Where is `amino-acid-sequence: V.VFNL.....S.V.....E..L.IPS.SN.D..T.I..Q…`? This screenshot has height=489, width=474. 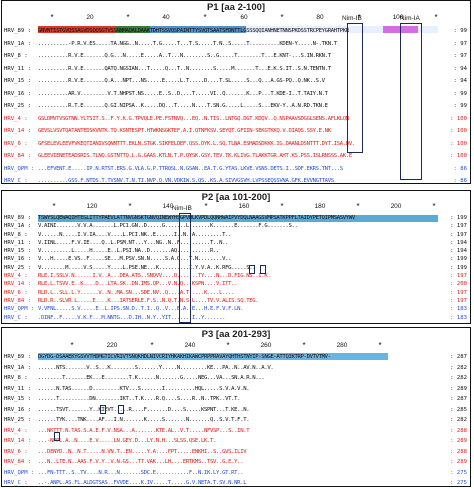 amino-acid-sequence: V.VFNL.....S.V.....E..L.IPS.SN.D..T.I..Q… is located at coordinates (141, 309).